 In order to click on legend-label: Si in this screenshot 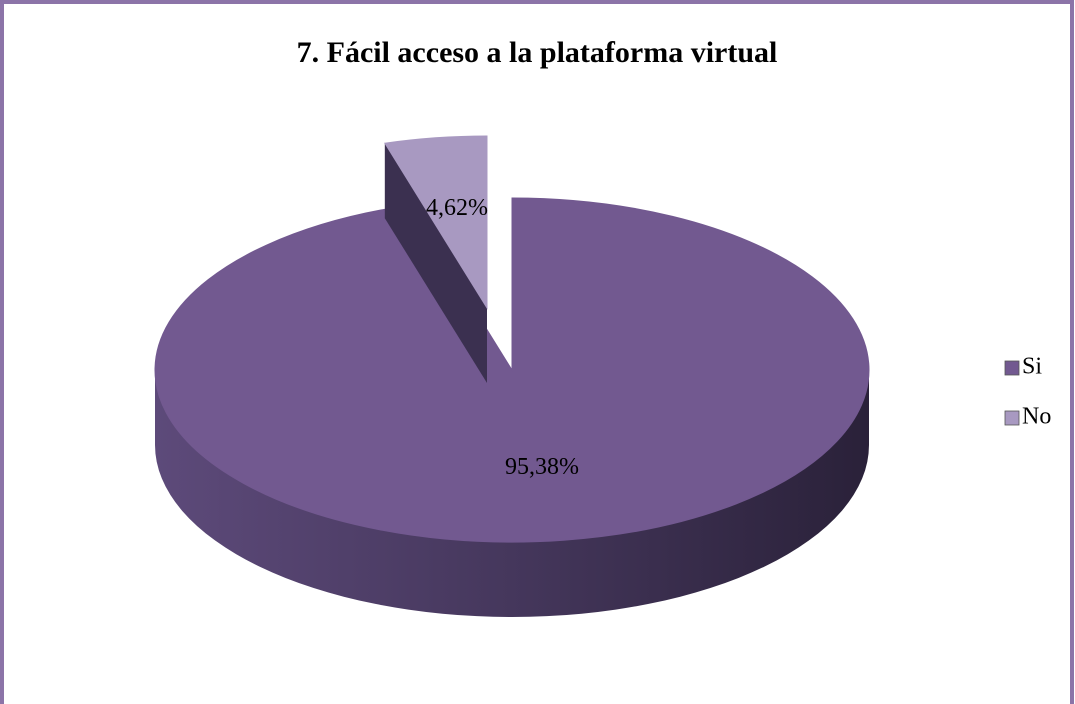, I will do `click(1032, 367)`.